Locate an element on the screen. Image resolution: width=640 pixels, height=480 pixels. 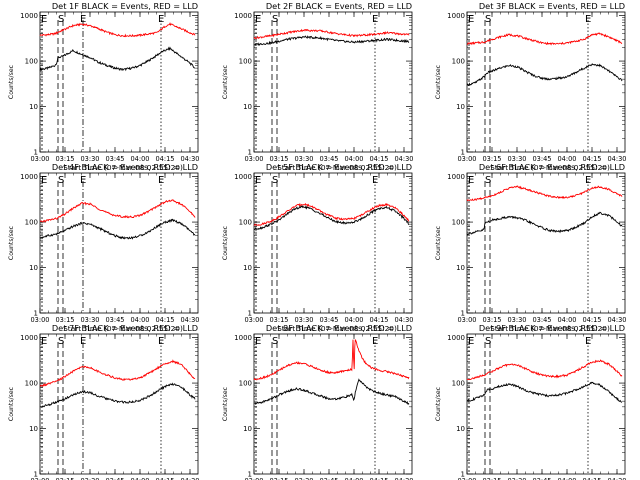
chart-title: Det 5F BLACK = Events, RED = LLD is located at coordinates (339, 167).